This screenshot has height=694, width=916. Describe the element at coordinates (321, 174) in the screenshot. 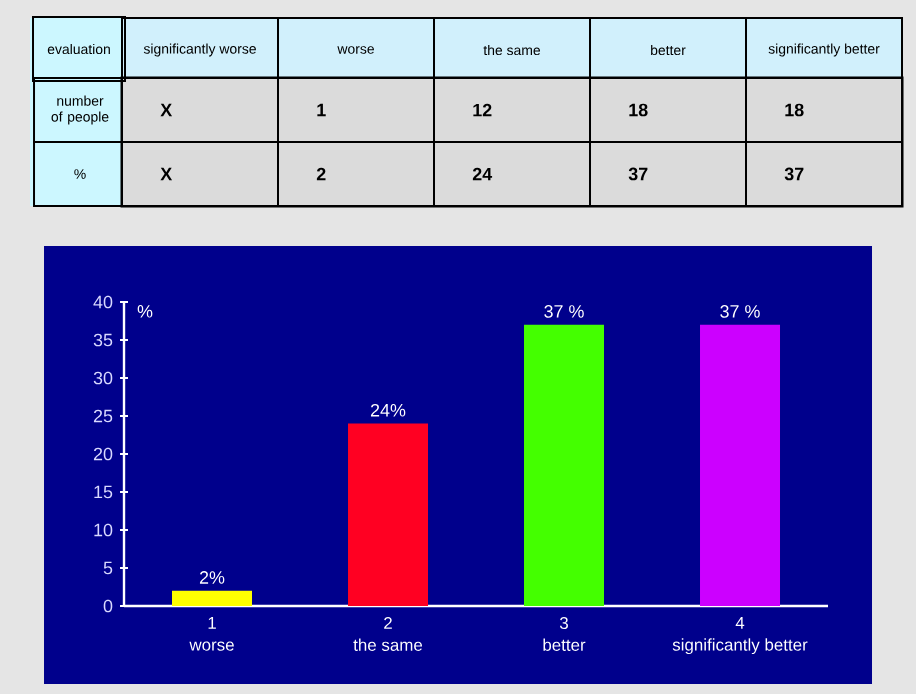

I see `text: 2` at that location.